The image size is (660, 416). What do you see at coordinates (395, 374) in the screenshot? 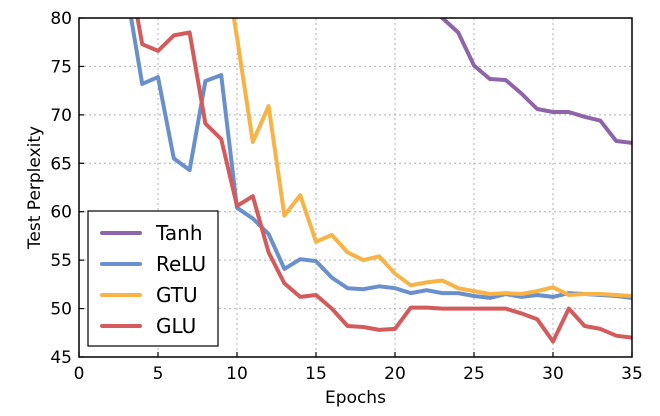
I see `x-tick-label: 20` at bounding box center [395, 374].